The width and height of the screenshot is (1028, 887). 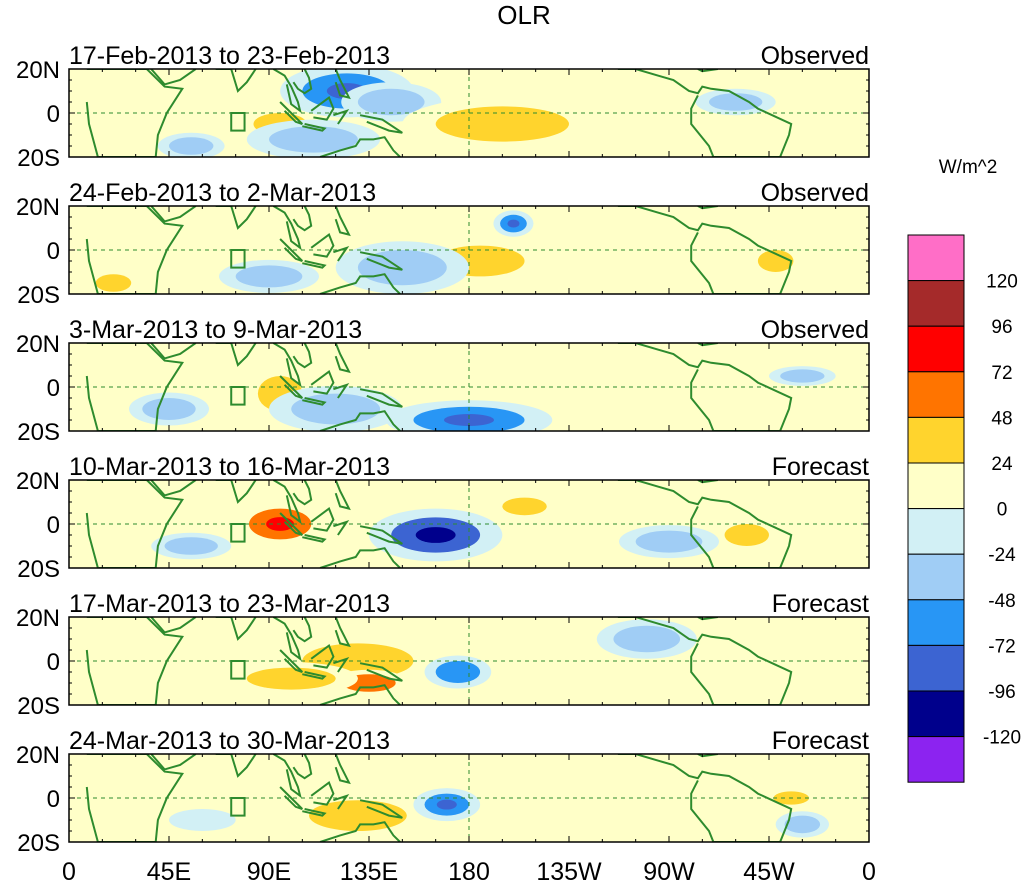 I want to click on colorbar-label: 48, so click(x=1001, y=418).